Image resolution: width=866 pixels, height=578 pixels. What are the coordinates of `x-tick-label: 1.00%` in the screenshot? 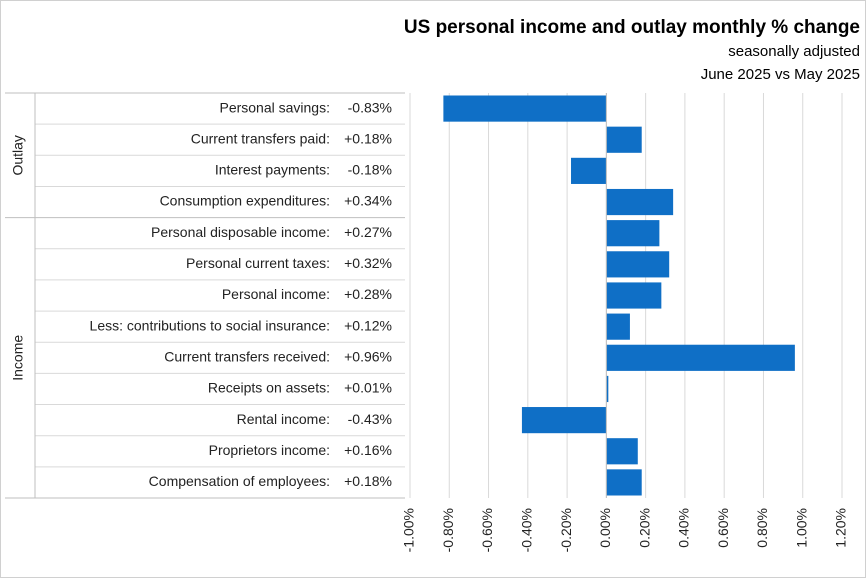 It's located at (801, 528).